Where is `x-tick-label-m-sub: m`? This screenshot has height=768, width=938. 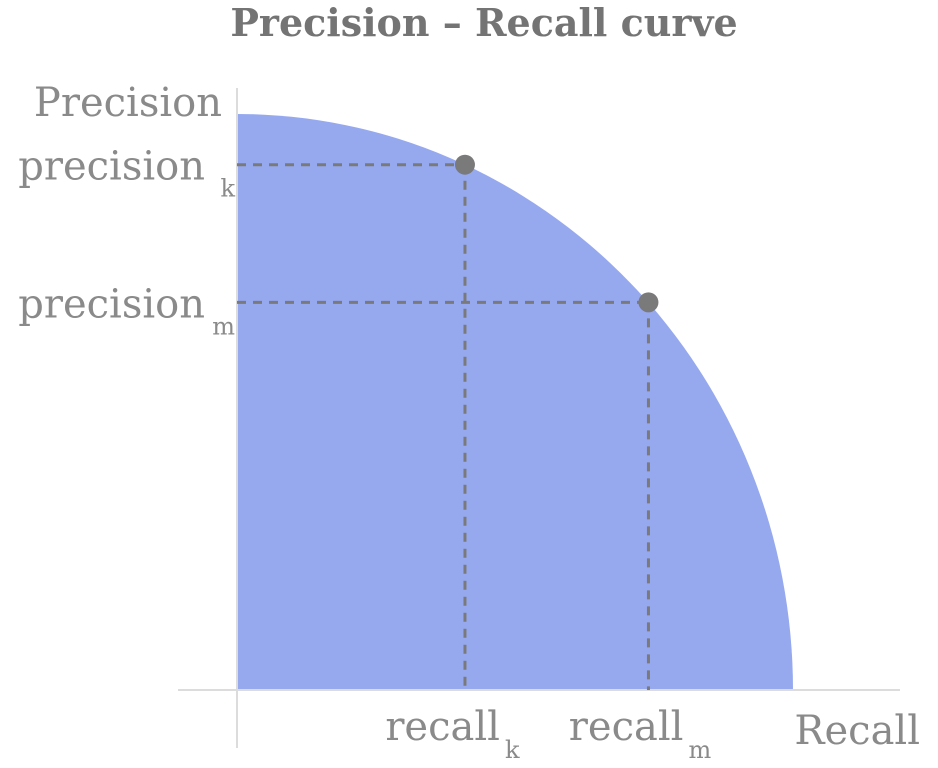 x-tick-label-m-sub: m is located at coordinates (699, 750).